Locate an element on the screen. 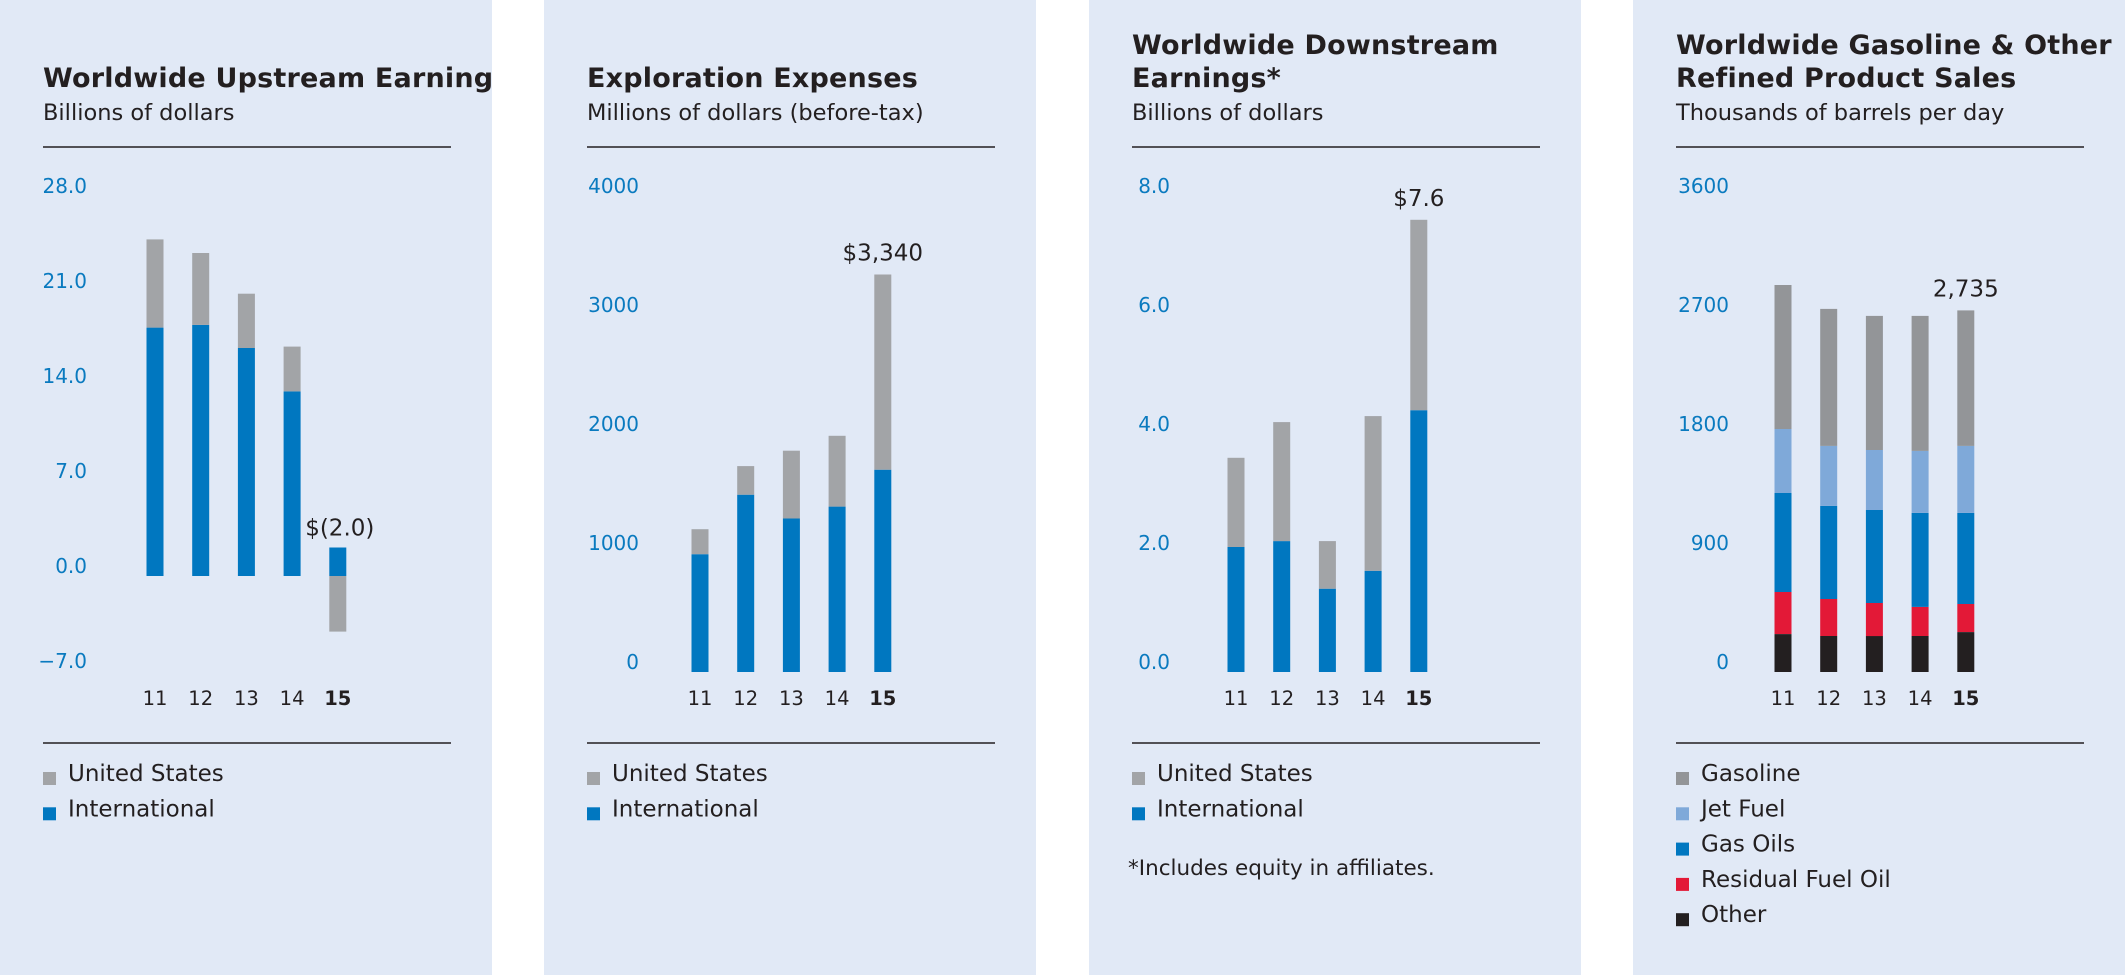 The image size is (2125, 975). y-tick-label: 2.0 is located at coordinates (1154, 543).